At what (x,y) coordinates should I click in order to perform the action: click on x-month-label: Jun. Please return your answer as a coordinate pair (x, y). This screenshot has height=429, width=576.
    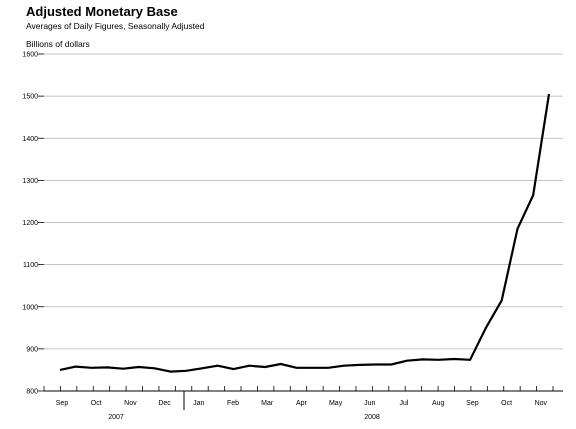
    Looking at the image, I should click on (369, 403).